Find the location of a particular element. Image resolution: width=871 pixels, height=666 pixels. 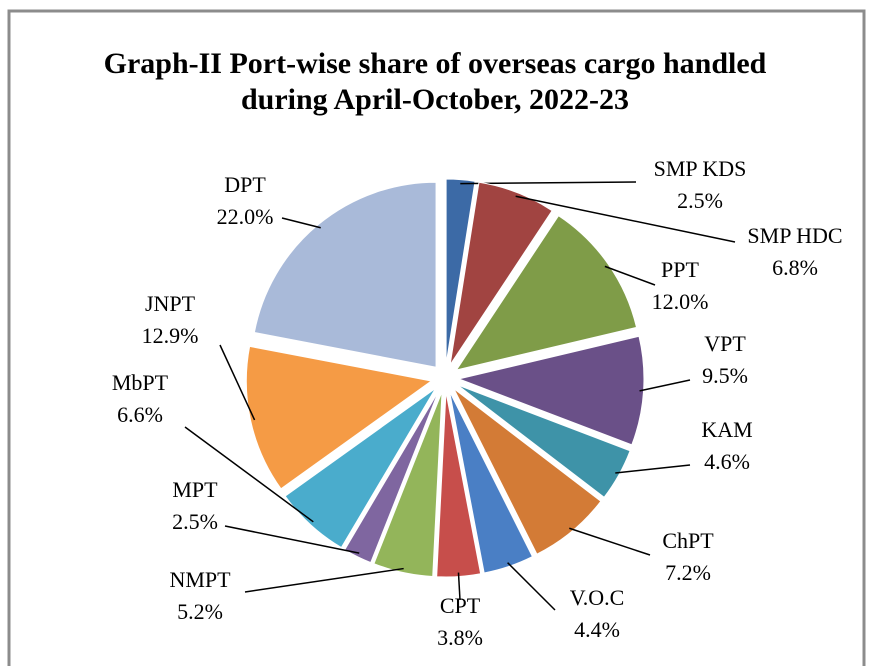

slice-value-label: 22.0% is located at coordinates (245, 216).